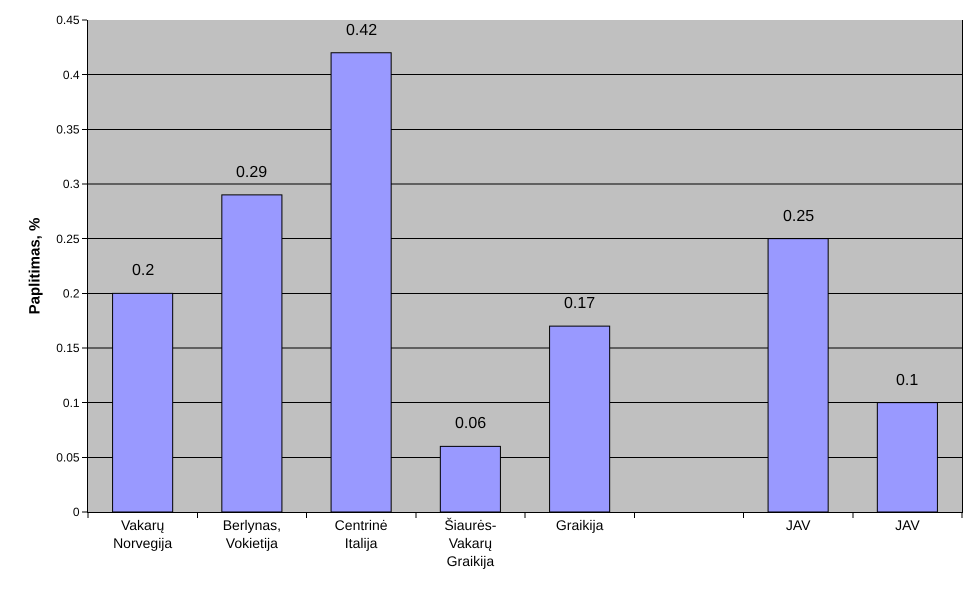 The width and height of the screenshot is (972, 605). I want to click on y-tick-label: 0.1, so click(71, 403).